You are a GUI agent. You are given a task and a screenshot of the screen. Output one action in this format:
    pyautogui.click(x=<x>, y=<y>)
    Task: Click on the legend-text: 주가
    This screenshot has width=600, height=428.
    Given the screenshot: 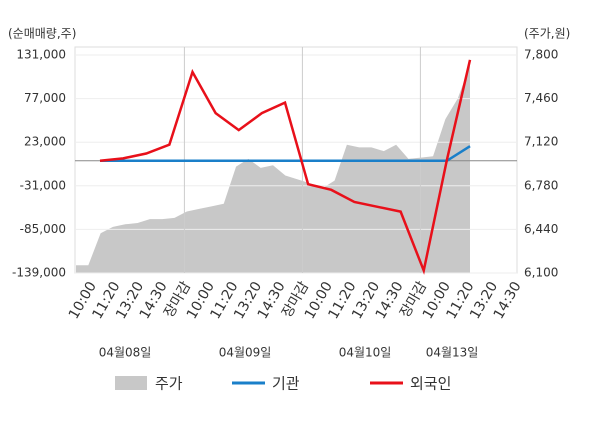 What is the action you would take?
    pyautogui.click(x=169, y=384)
    